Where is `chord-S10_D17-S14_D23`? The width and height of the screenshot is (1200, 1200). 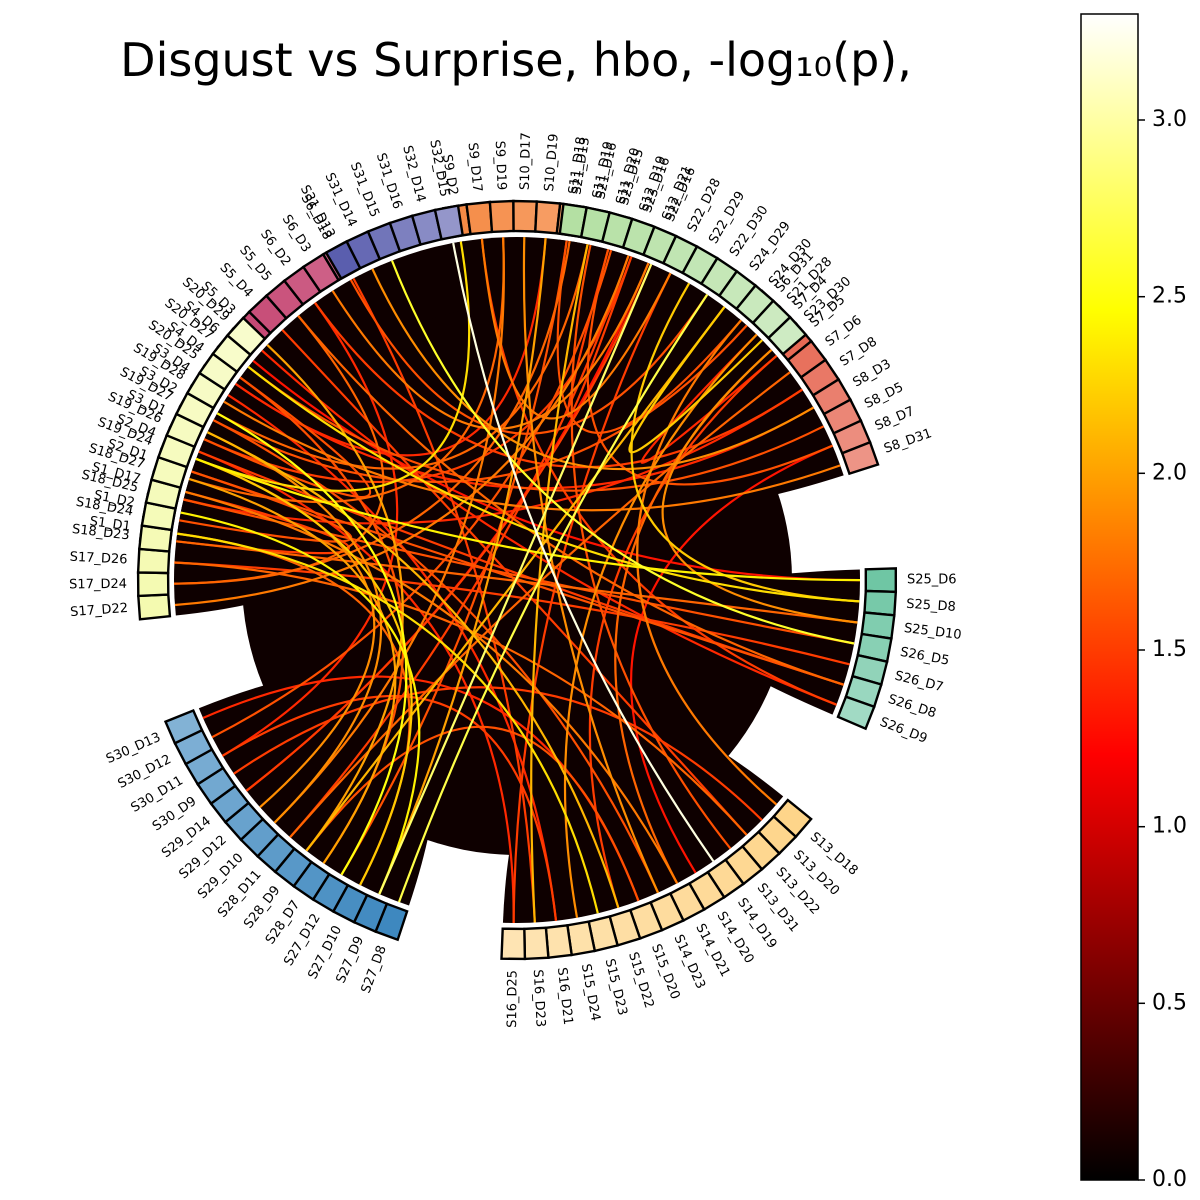
chord-S10_D17-S14_D23 is located at coordinates (591, 565).